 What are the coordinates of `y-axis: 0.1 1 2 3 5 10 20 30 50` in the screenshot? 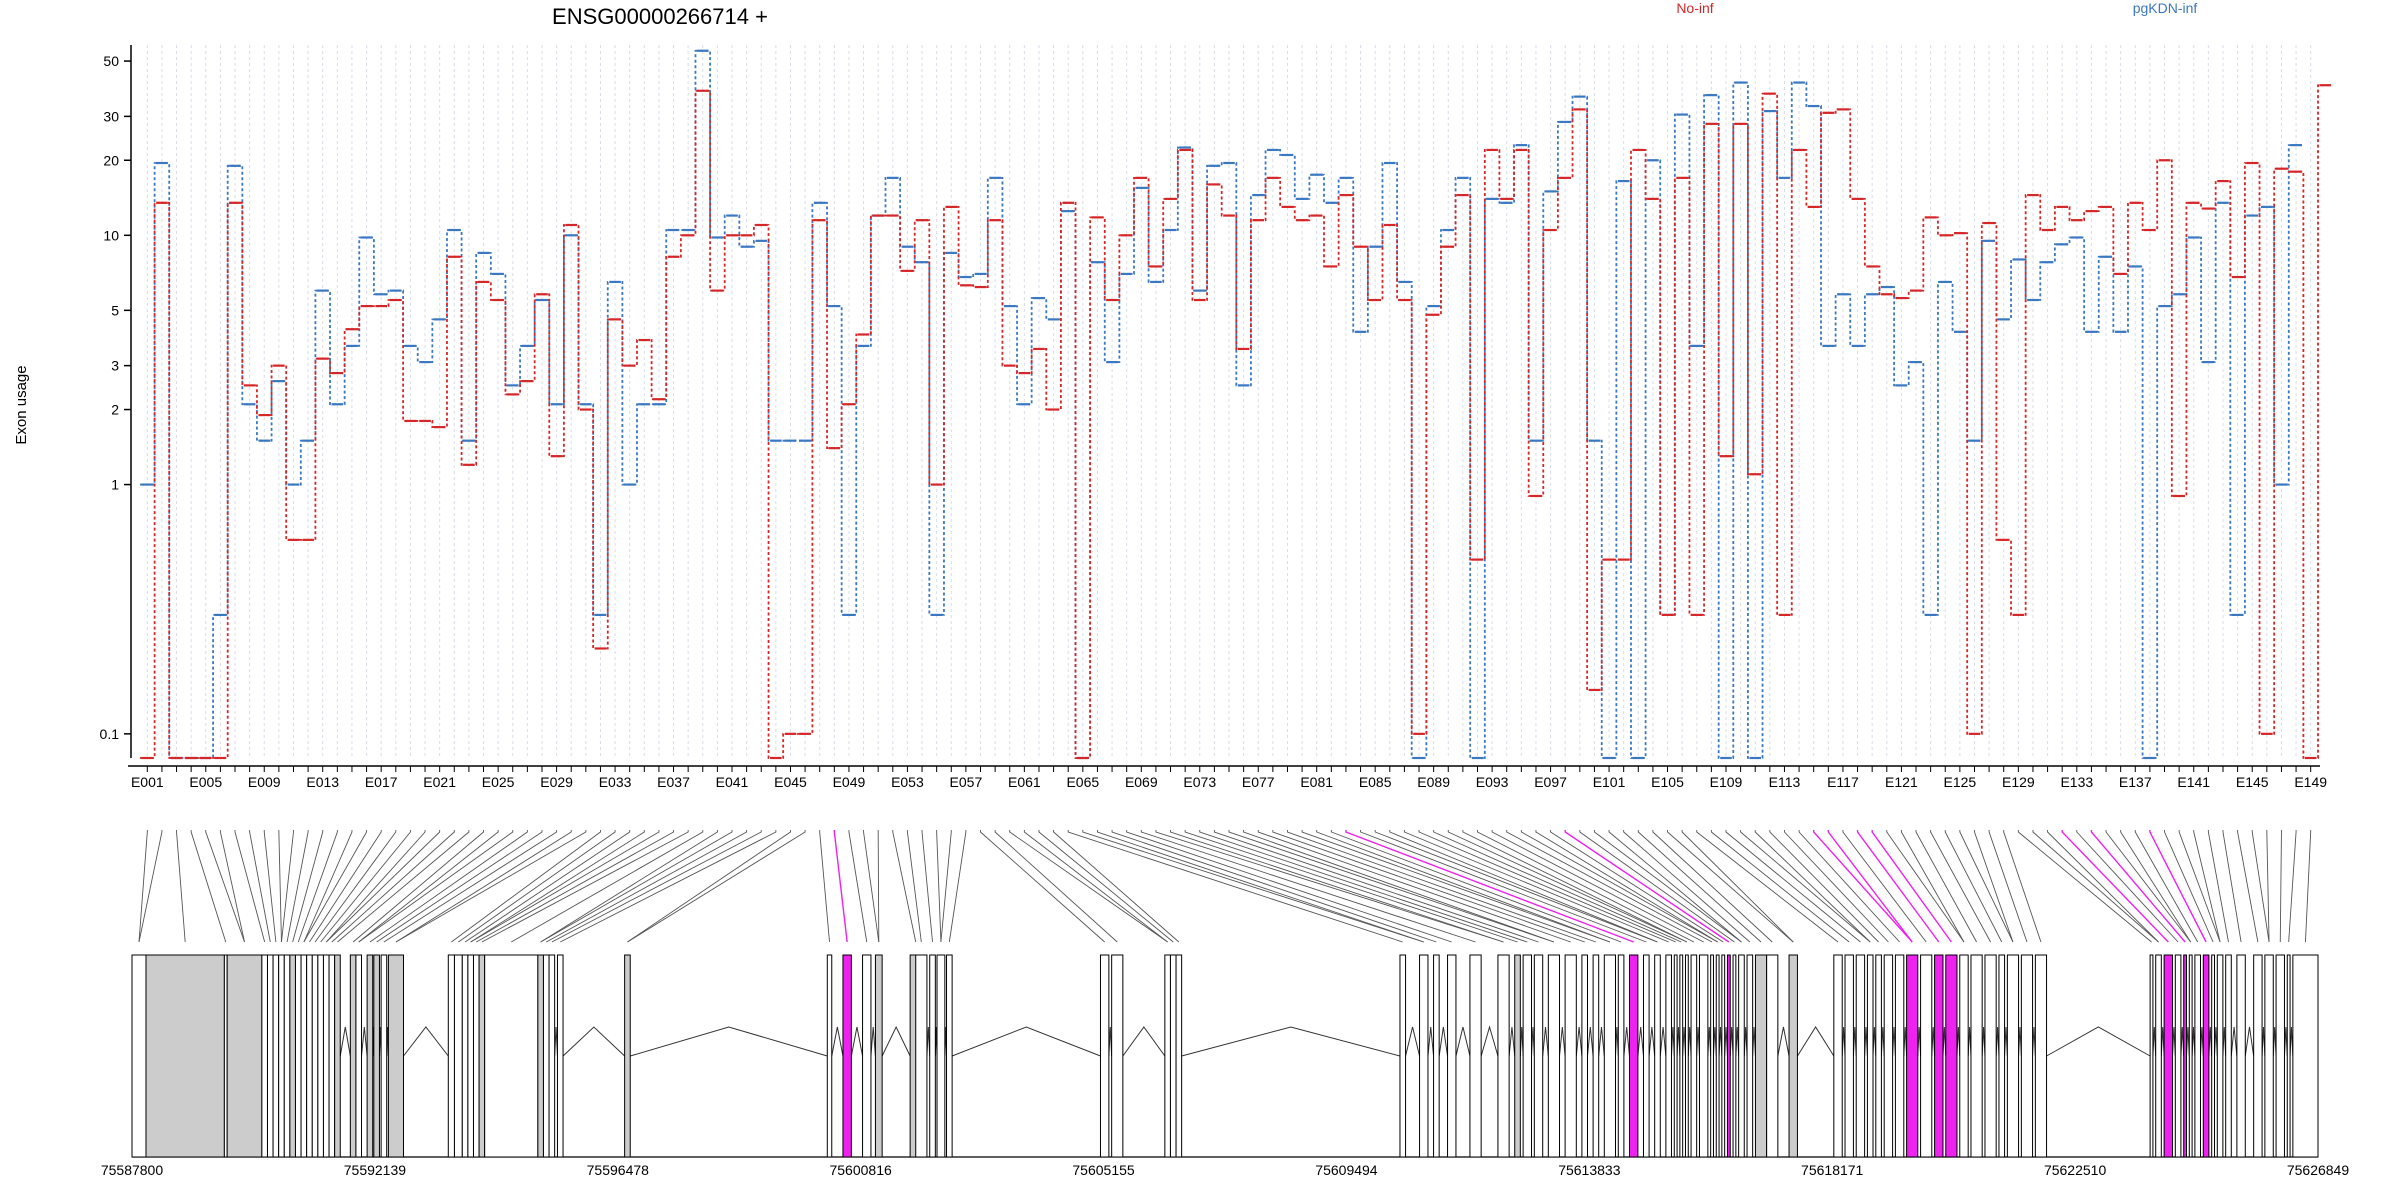 It's located at (116, 401).